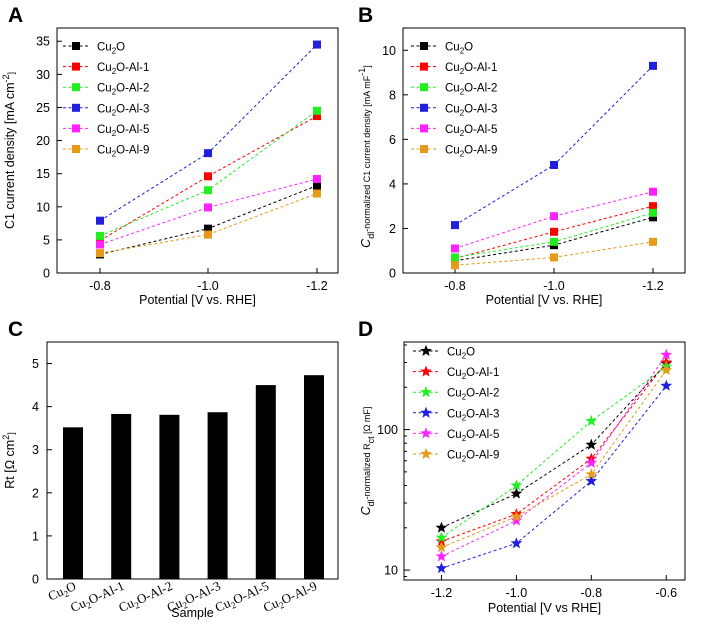 The height and width of the screenshot is (624, 706). I want to click on x-tick-label-0: Cu2O, so click(62, 591).